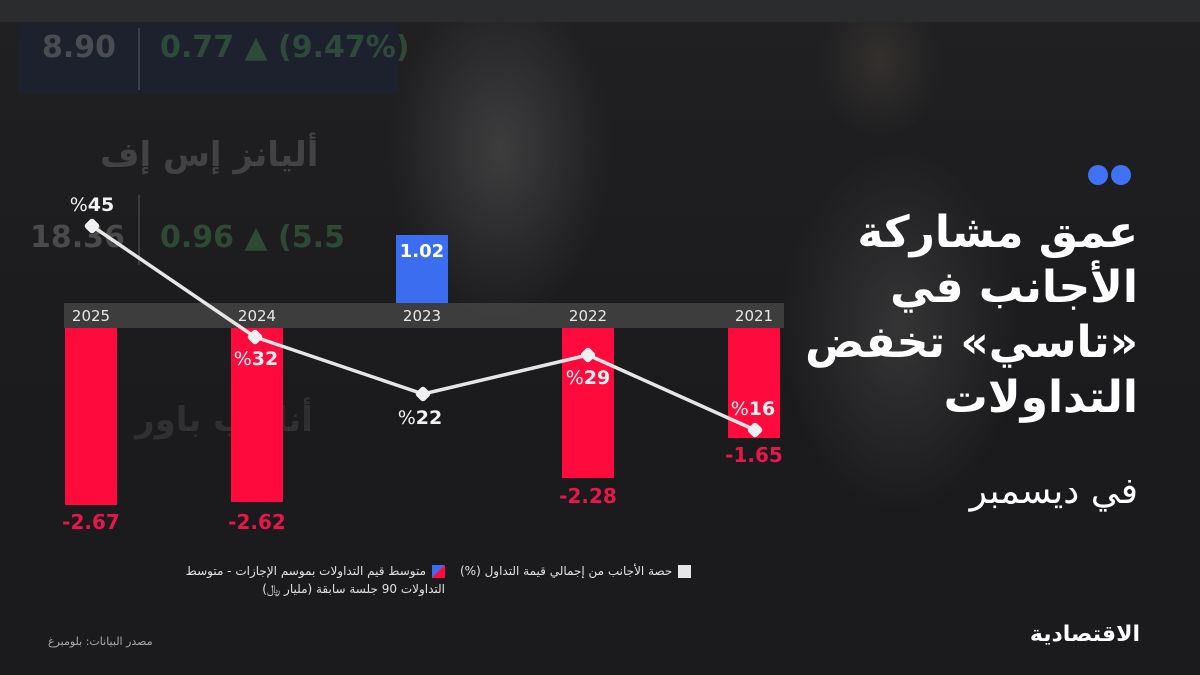 This screenshot has height=675, width=1200. I want to click on bar-2025, so click(91, 416).